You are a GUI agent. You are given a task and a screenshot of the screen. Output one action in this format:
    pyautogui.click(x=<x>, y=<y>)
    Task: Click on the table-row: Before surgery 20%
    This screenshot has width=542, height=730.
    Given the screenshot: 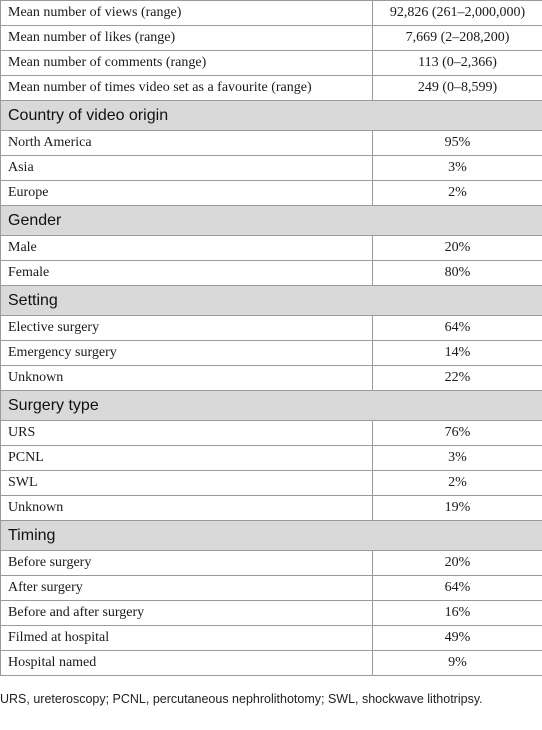 What is the action you would take?
    pyautogui.click(x=271, y=563)
    